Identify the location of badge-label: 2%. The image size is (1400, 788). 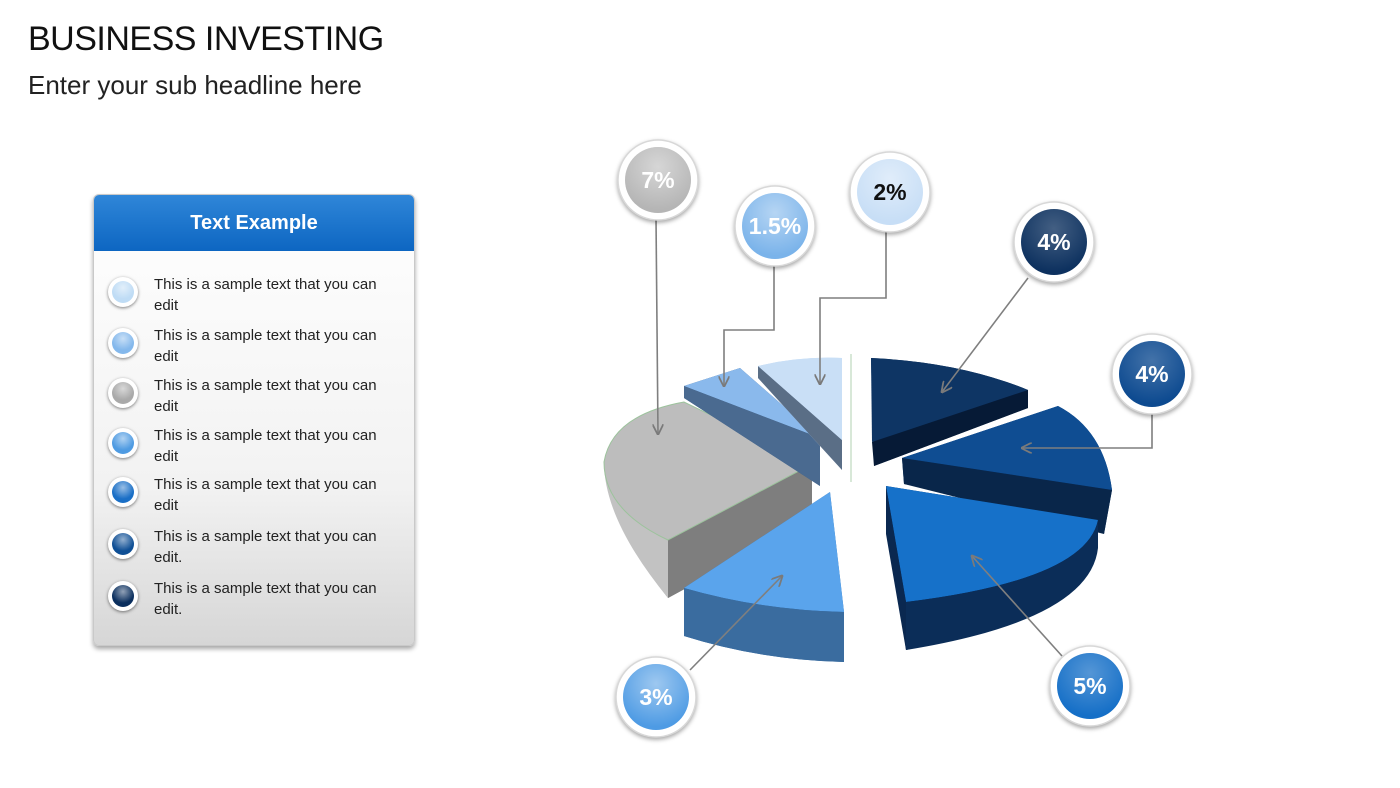
(889, 192).